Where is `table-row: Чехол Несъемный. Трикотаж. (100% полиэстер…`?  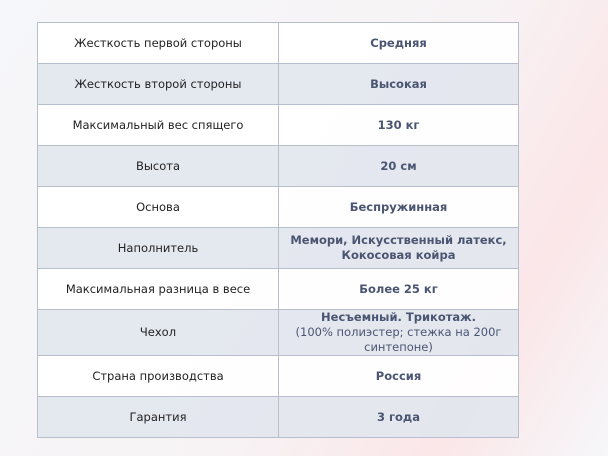 table-row: Чехол Несъемный. Трикотаж. (100% полиэстер… is located at coordinates (278, 332).